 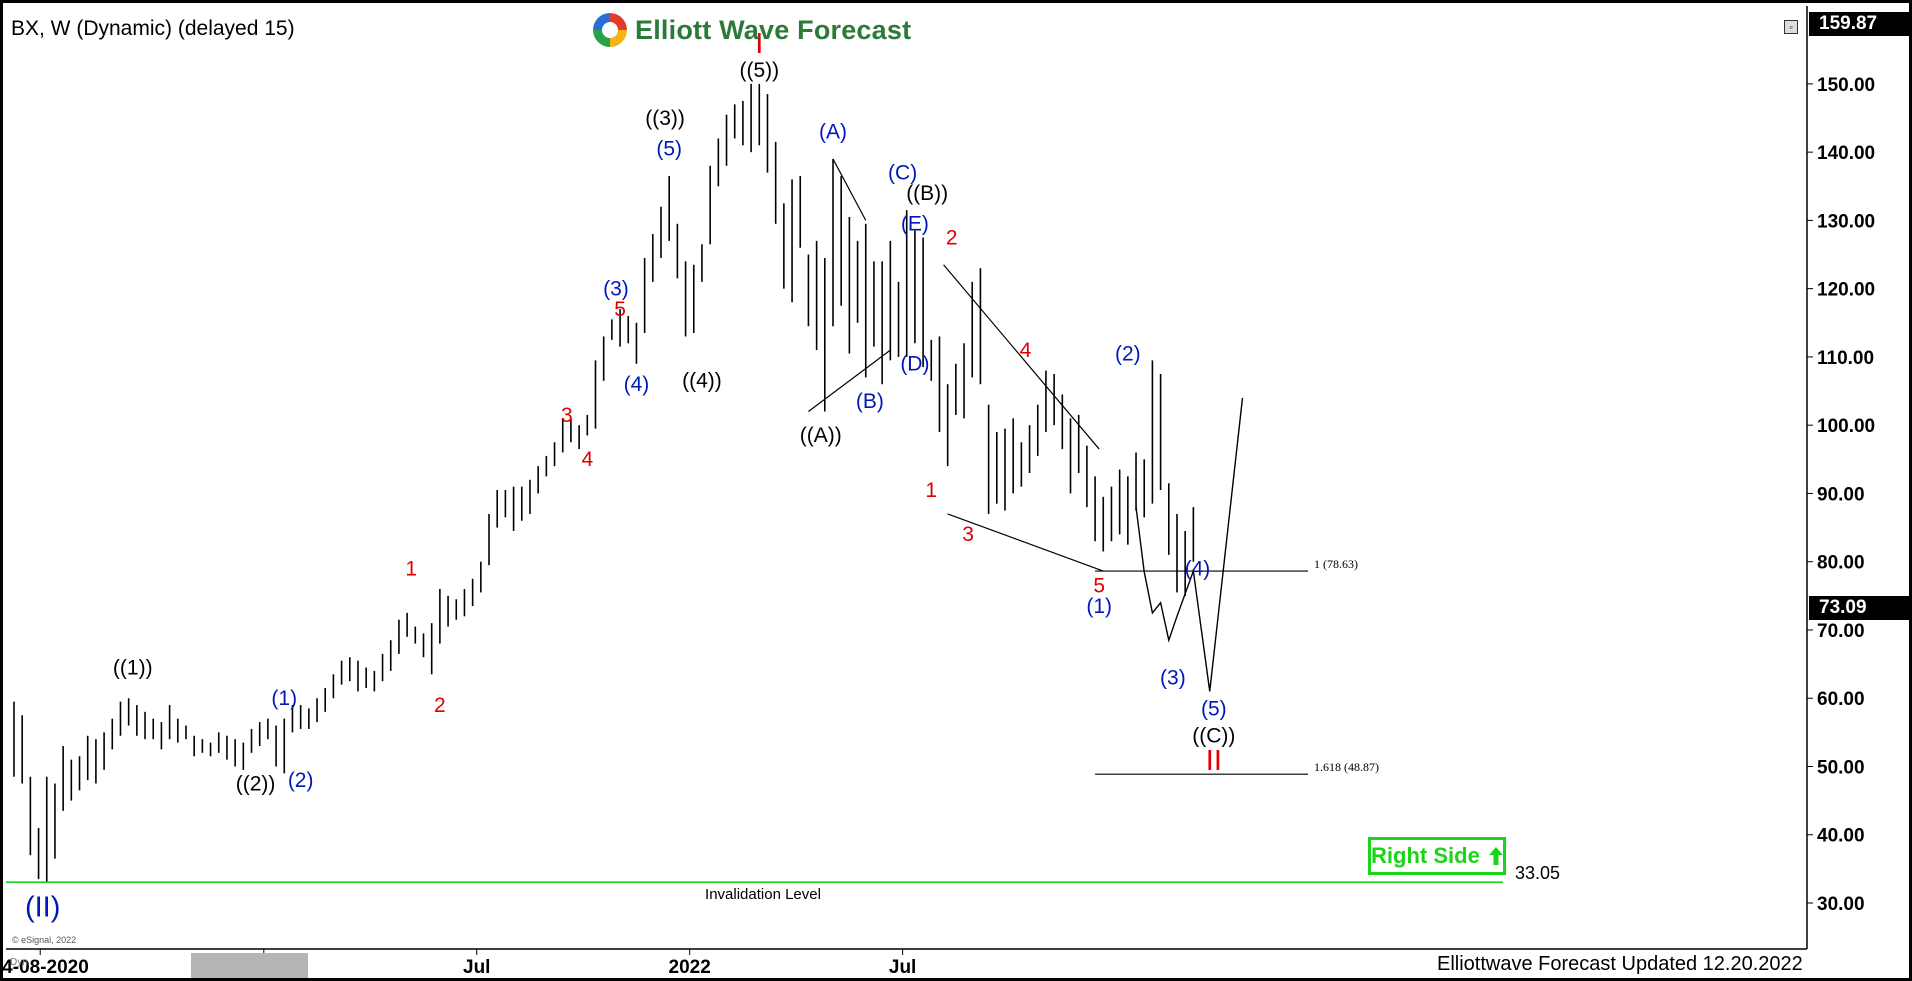 What do you see at coordinates (870, 401) in the screenshot?
I see `wave-label: (B)` at bounding box center [870, 401].